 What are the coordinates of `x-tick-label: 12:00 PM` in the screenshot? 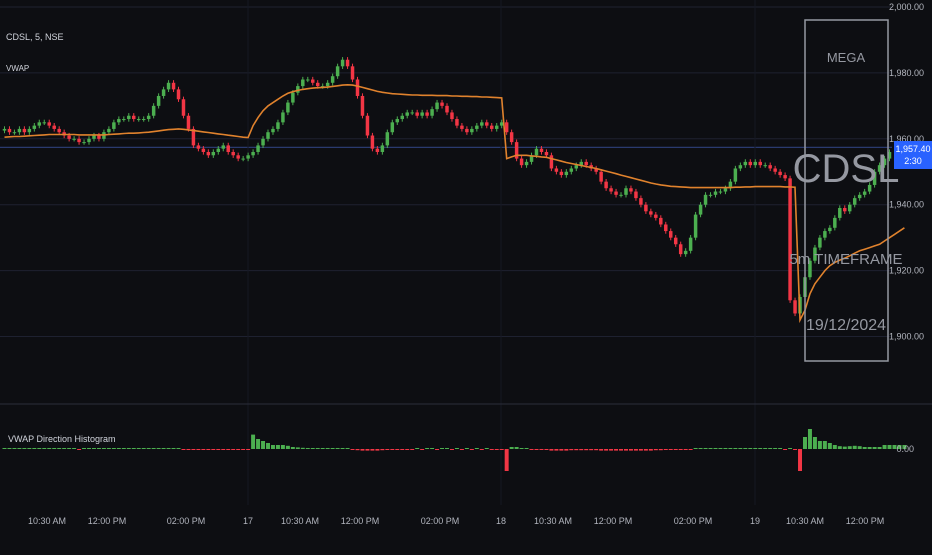 It's located at (360, 521).